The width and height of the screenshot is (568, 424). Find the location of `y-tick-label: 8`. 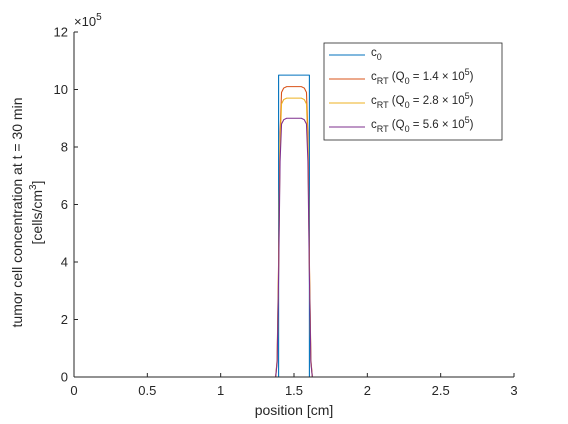

y-tick-label: 8 is located at coordinates (64, 147).